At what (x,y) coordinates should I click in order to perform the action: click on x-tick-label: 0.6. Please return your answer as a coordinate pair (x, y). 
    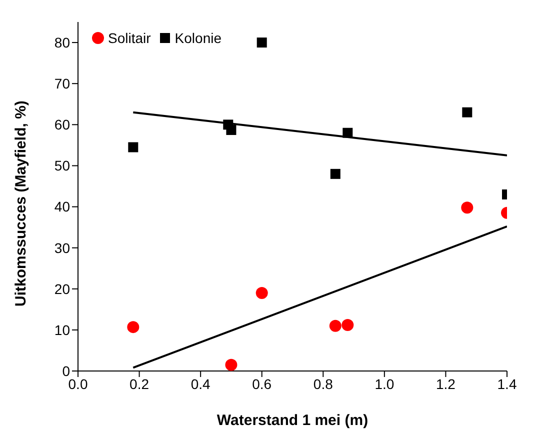
    Looking at the image, I should click on (262, 384).